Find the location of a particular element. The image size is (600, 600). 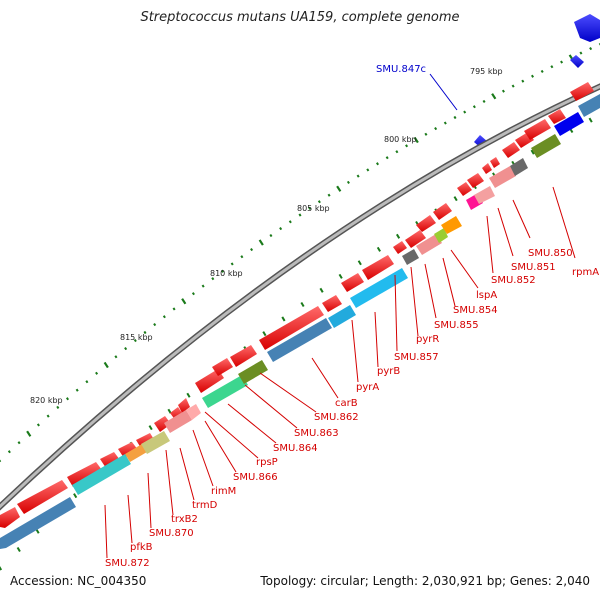

gene-reverse-arrow is located at coordinates (587, 28).